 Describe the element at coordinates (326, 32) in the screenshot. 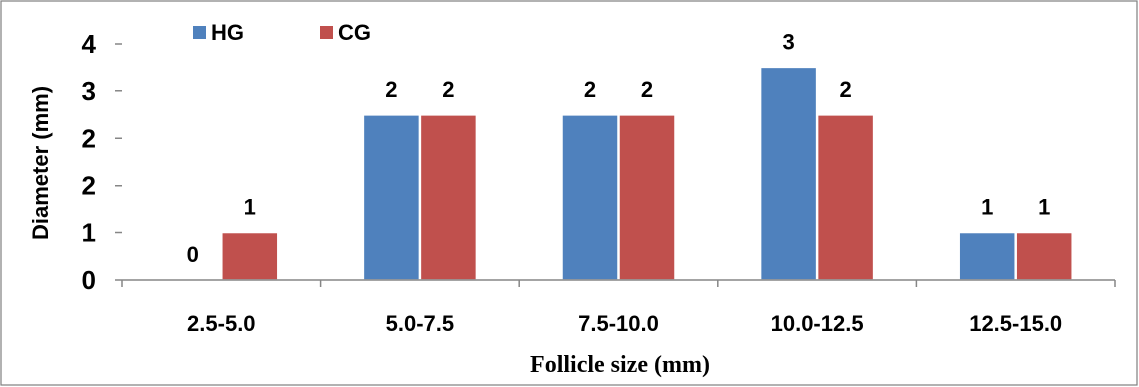

I see `legend-swatch-cg` at that location.